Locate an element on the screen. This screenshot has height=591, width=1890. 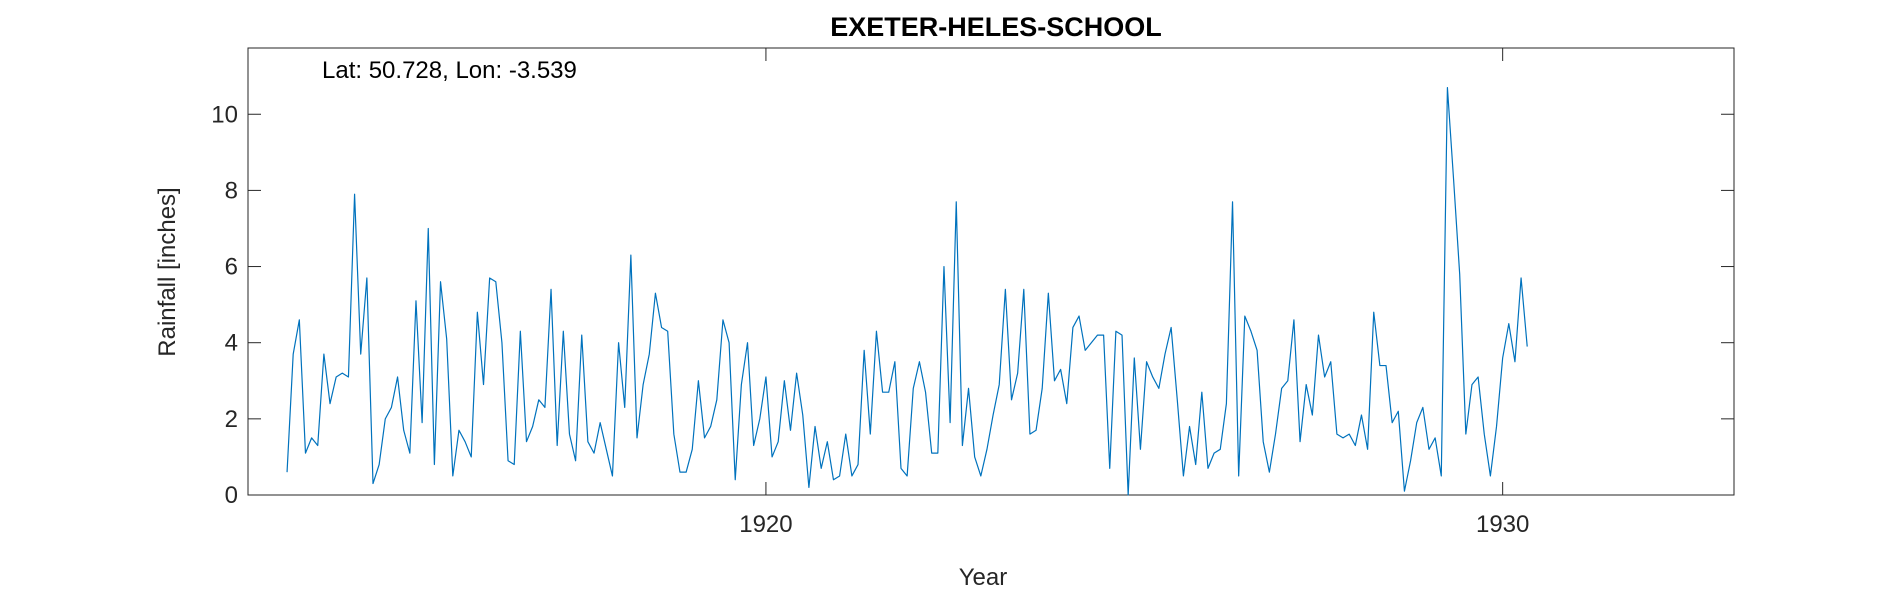
y-tick-label: 4 is located at coordinates (231, 343).